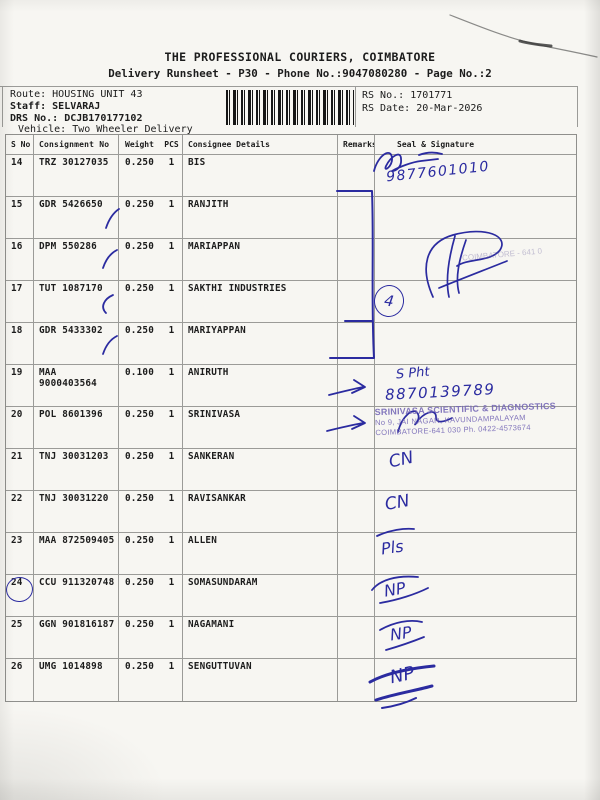  What do you see at coordinates (139, 144) in the screenshot?
I see `col-header-weight: Weight` at bounding box center [139, 144].